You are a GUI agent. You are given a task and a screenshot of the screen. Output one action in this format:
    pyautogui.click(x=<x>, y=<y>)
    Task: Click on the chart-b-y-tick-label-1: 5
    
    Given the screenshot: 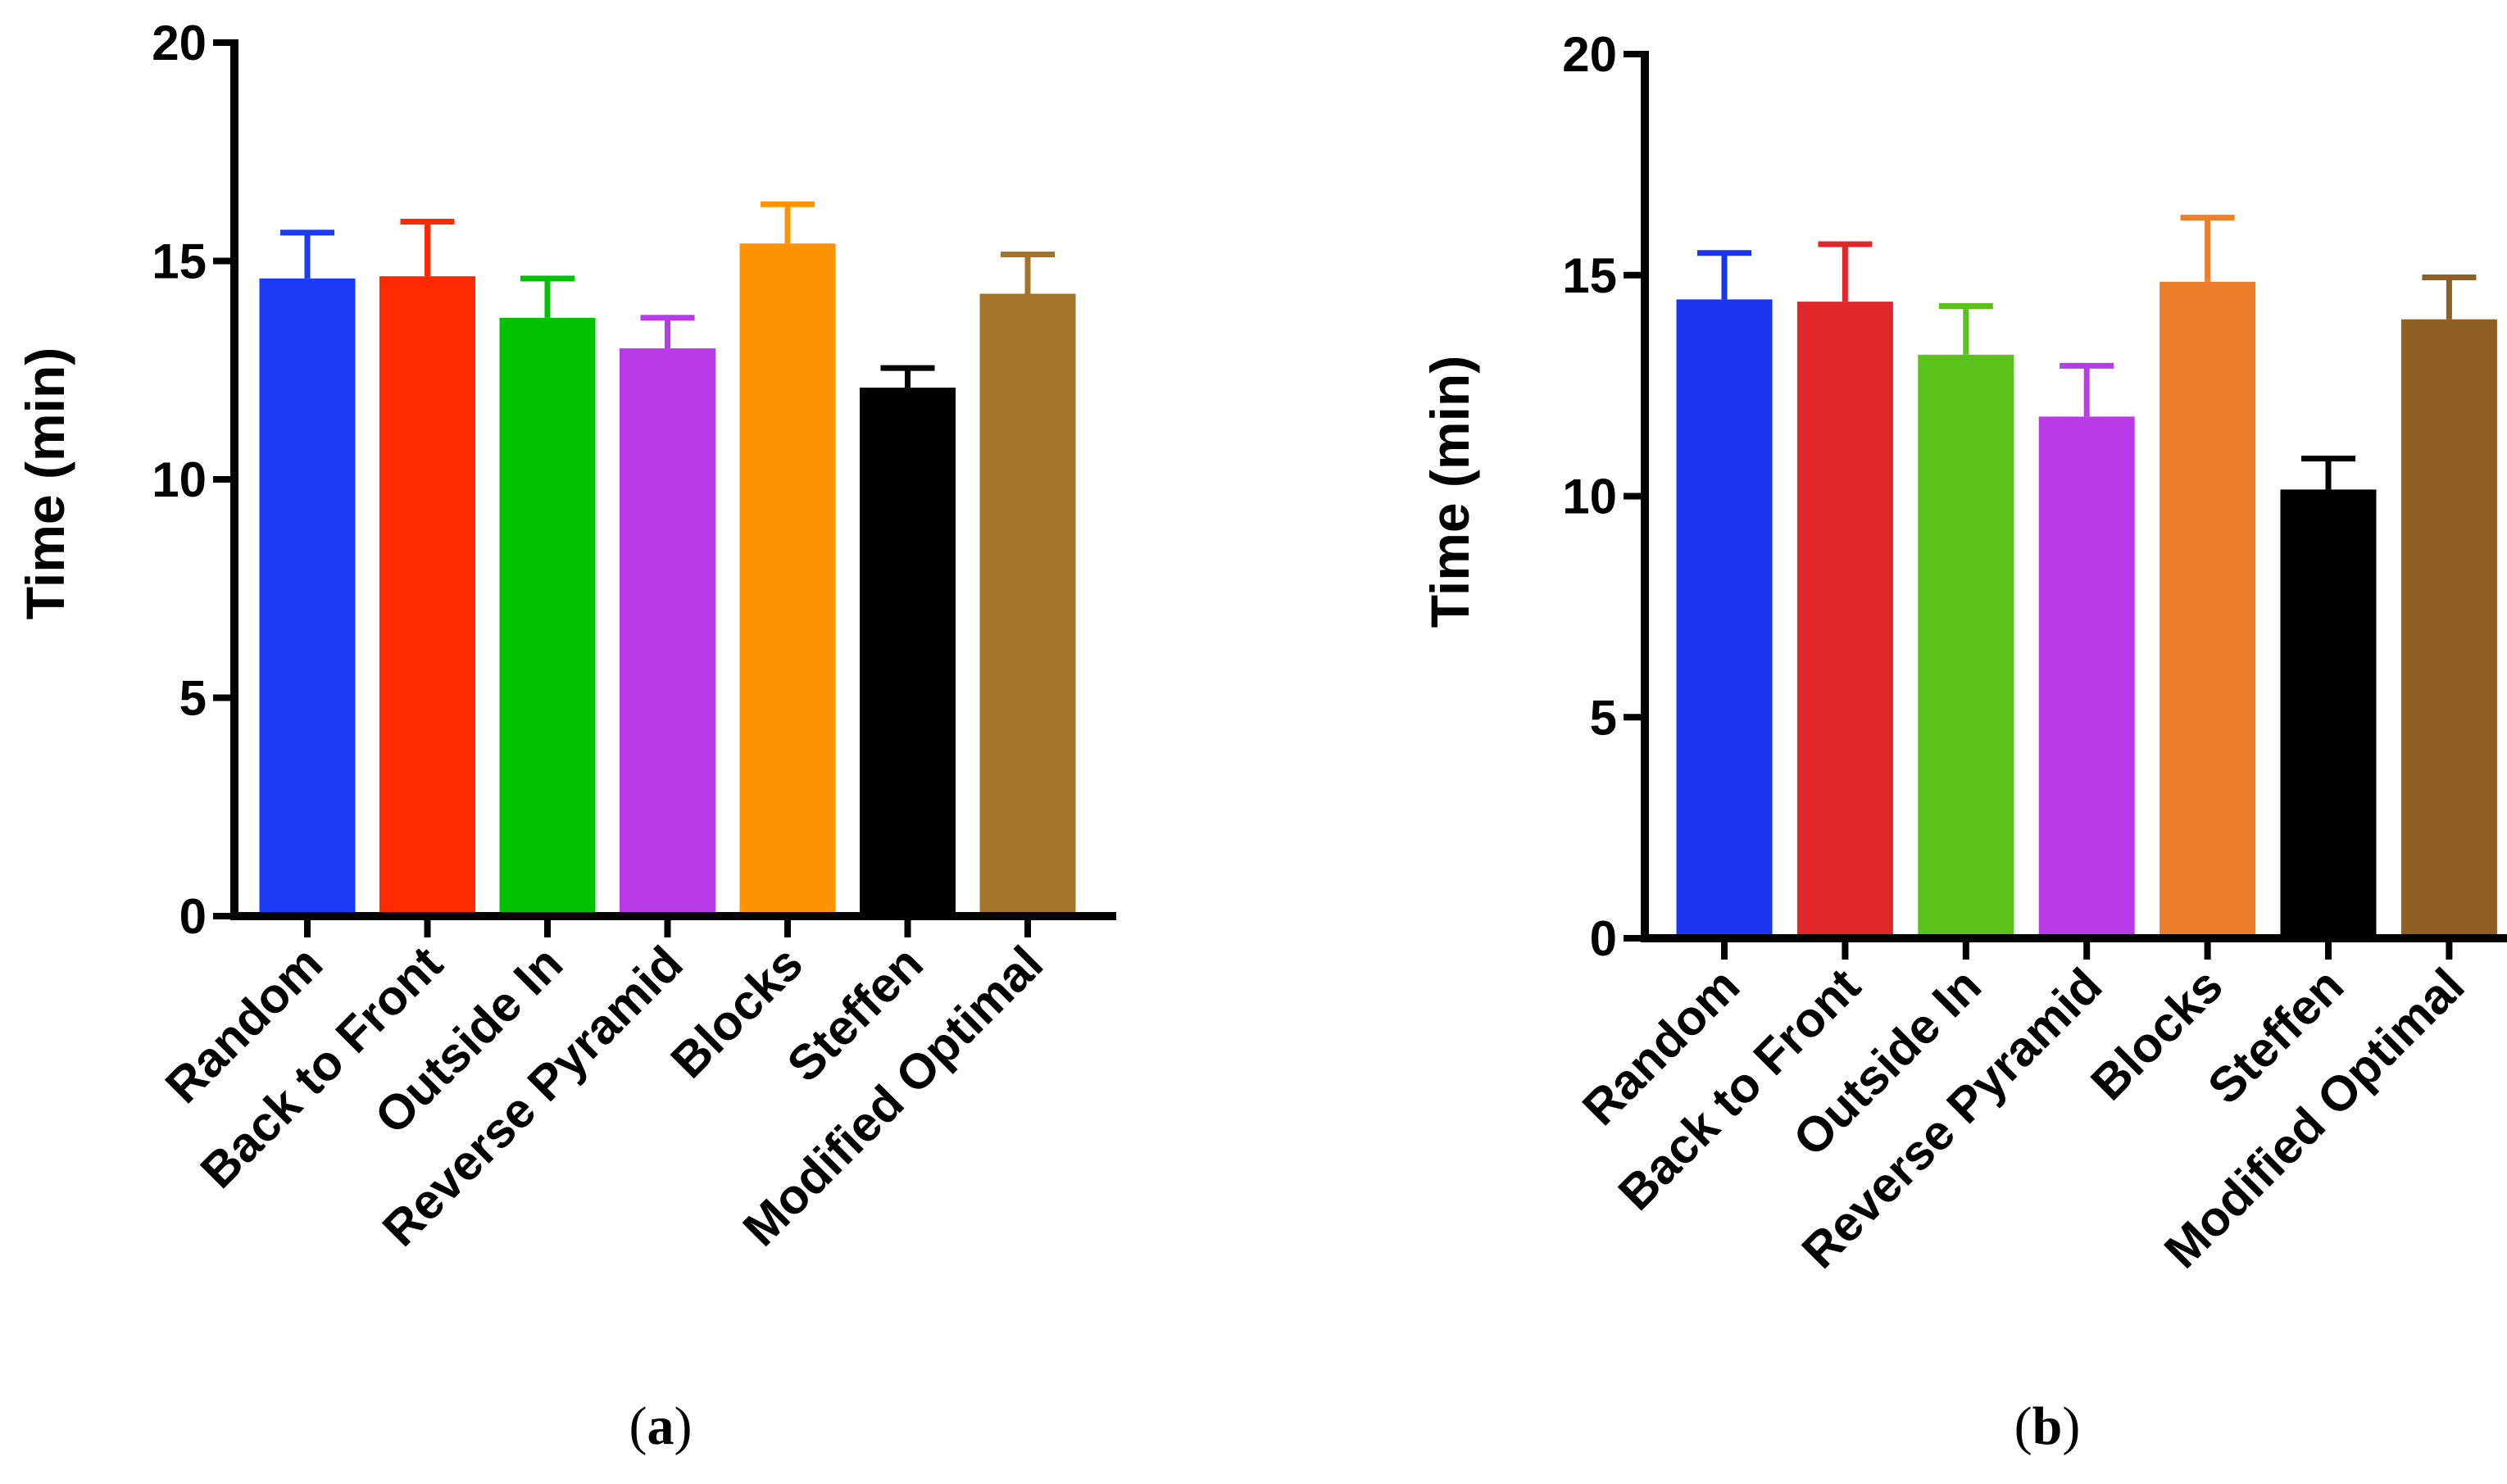 What is the action you would take?
    pyautogui.click(x=1603, y=717)
    